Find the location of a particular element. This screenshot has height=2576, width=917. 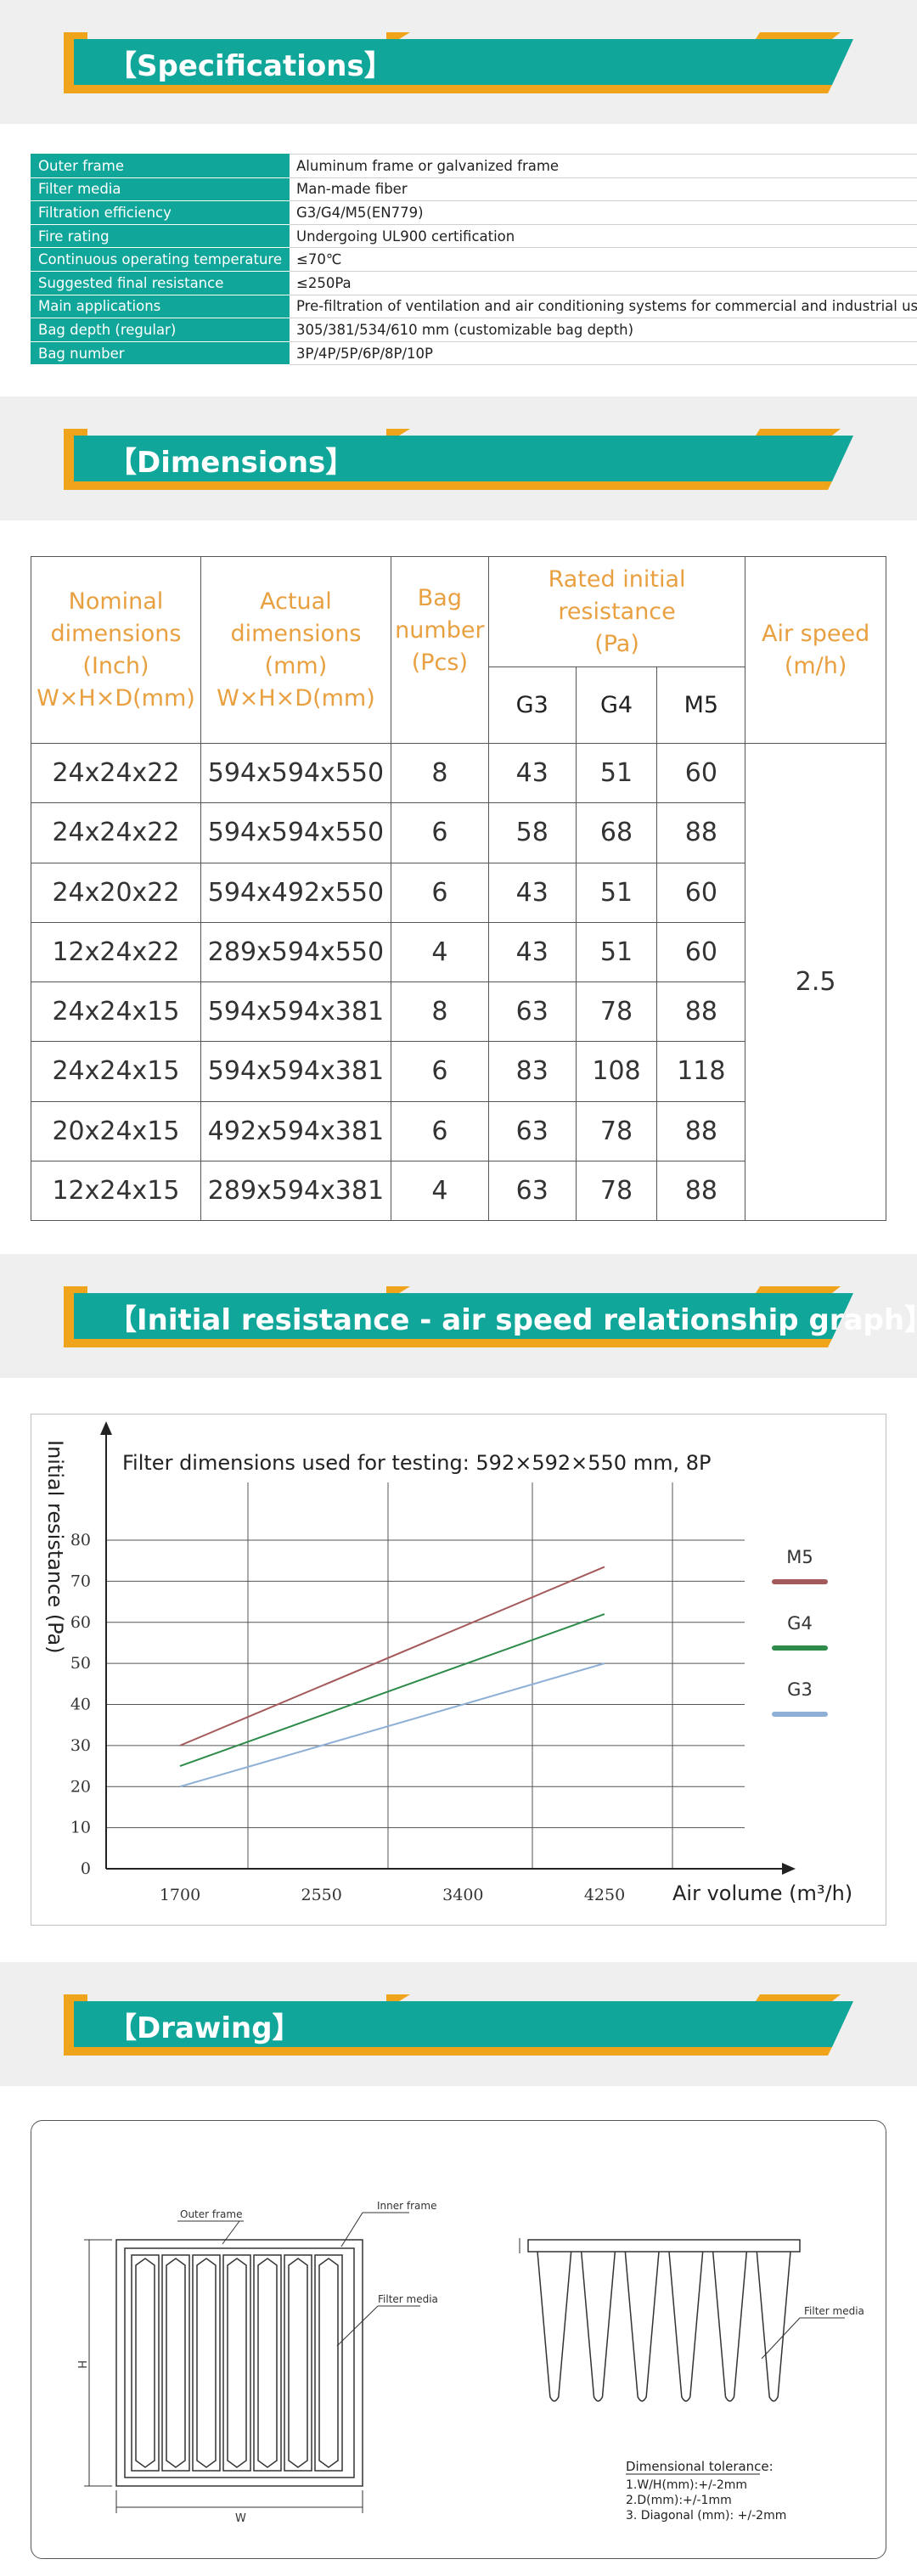

y-tick-label: 70 is located at coordinates (80, 1581).